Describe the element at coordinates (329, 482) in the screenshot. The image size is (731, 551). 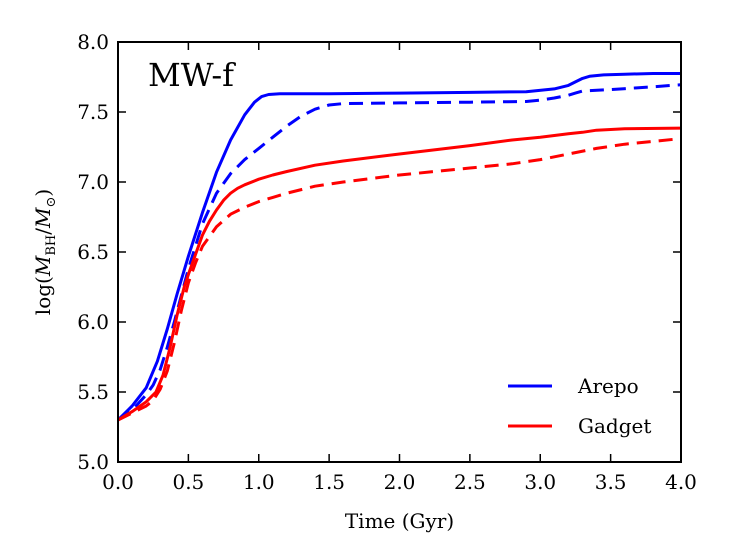
I see `x-tick-label: 1.5` at that location.